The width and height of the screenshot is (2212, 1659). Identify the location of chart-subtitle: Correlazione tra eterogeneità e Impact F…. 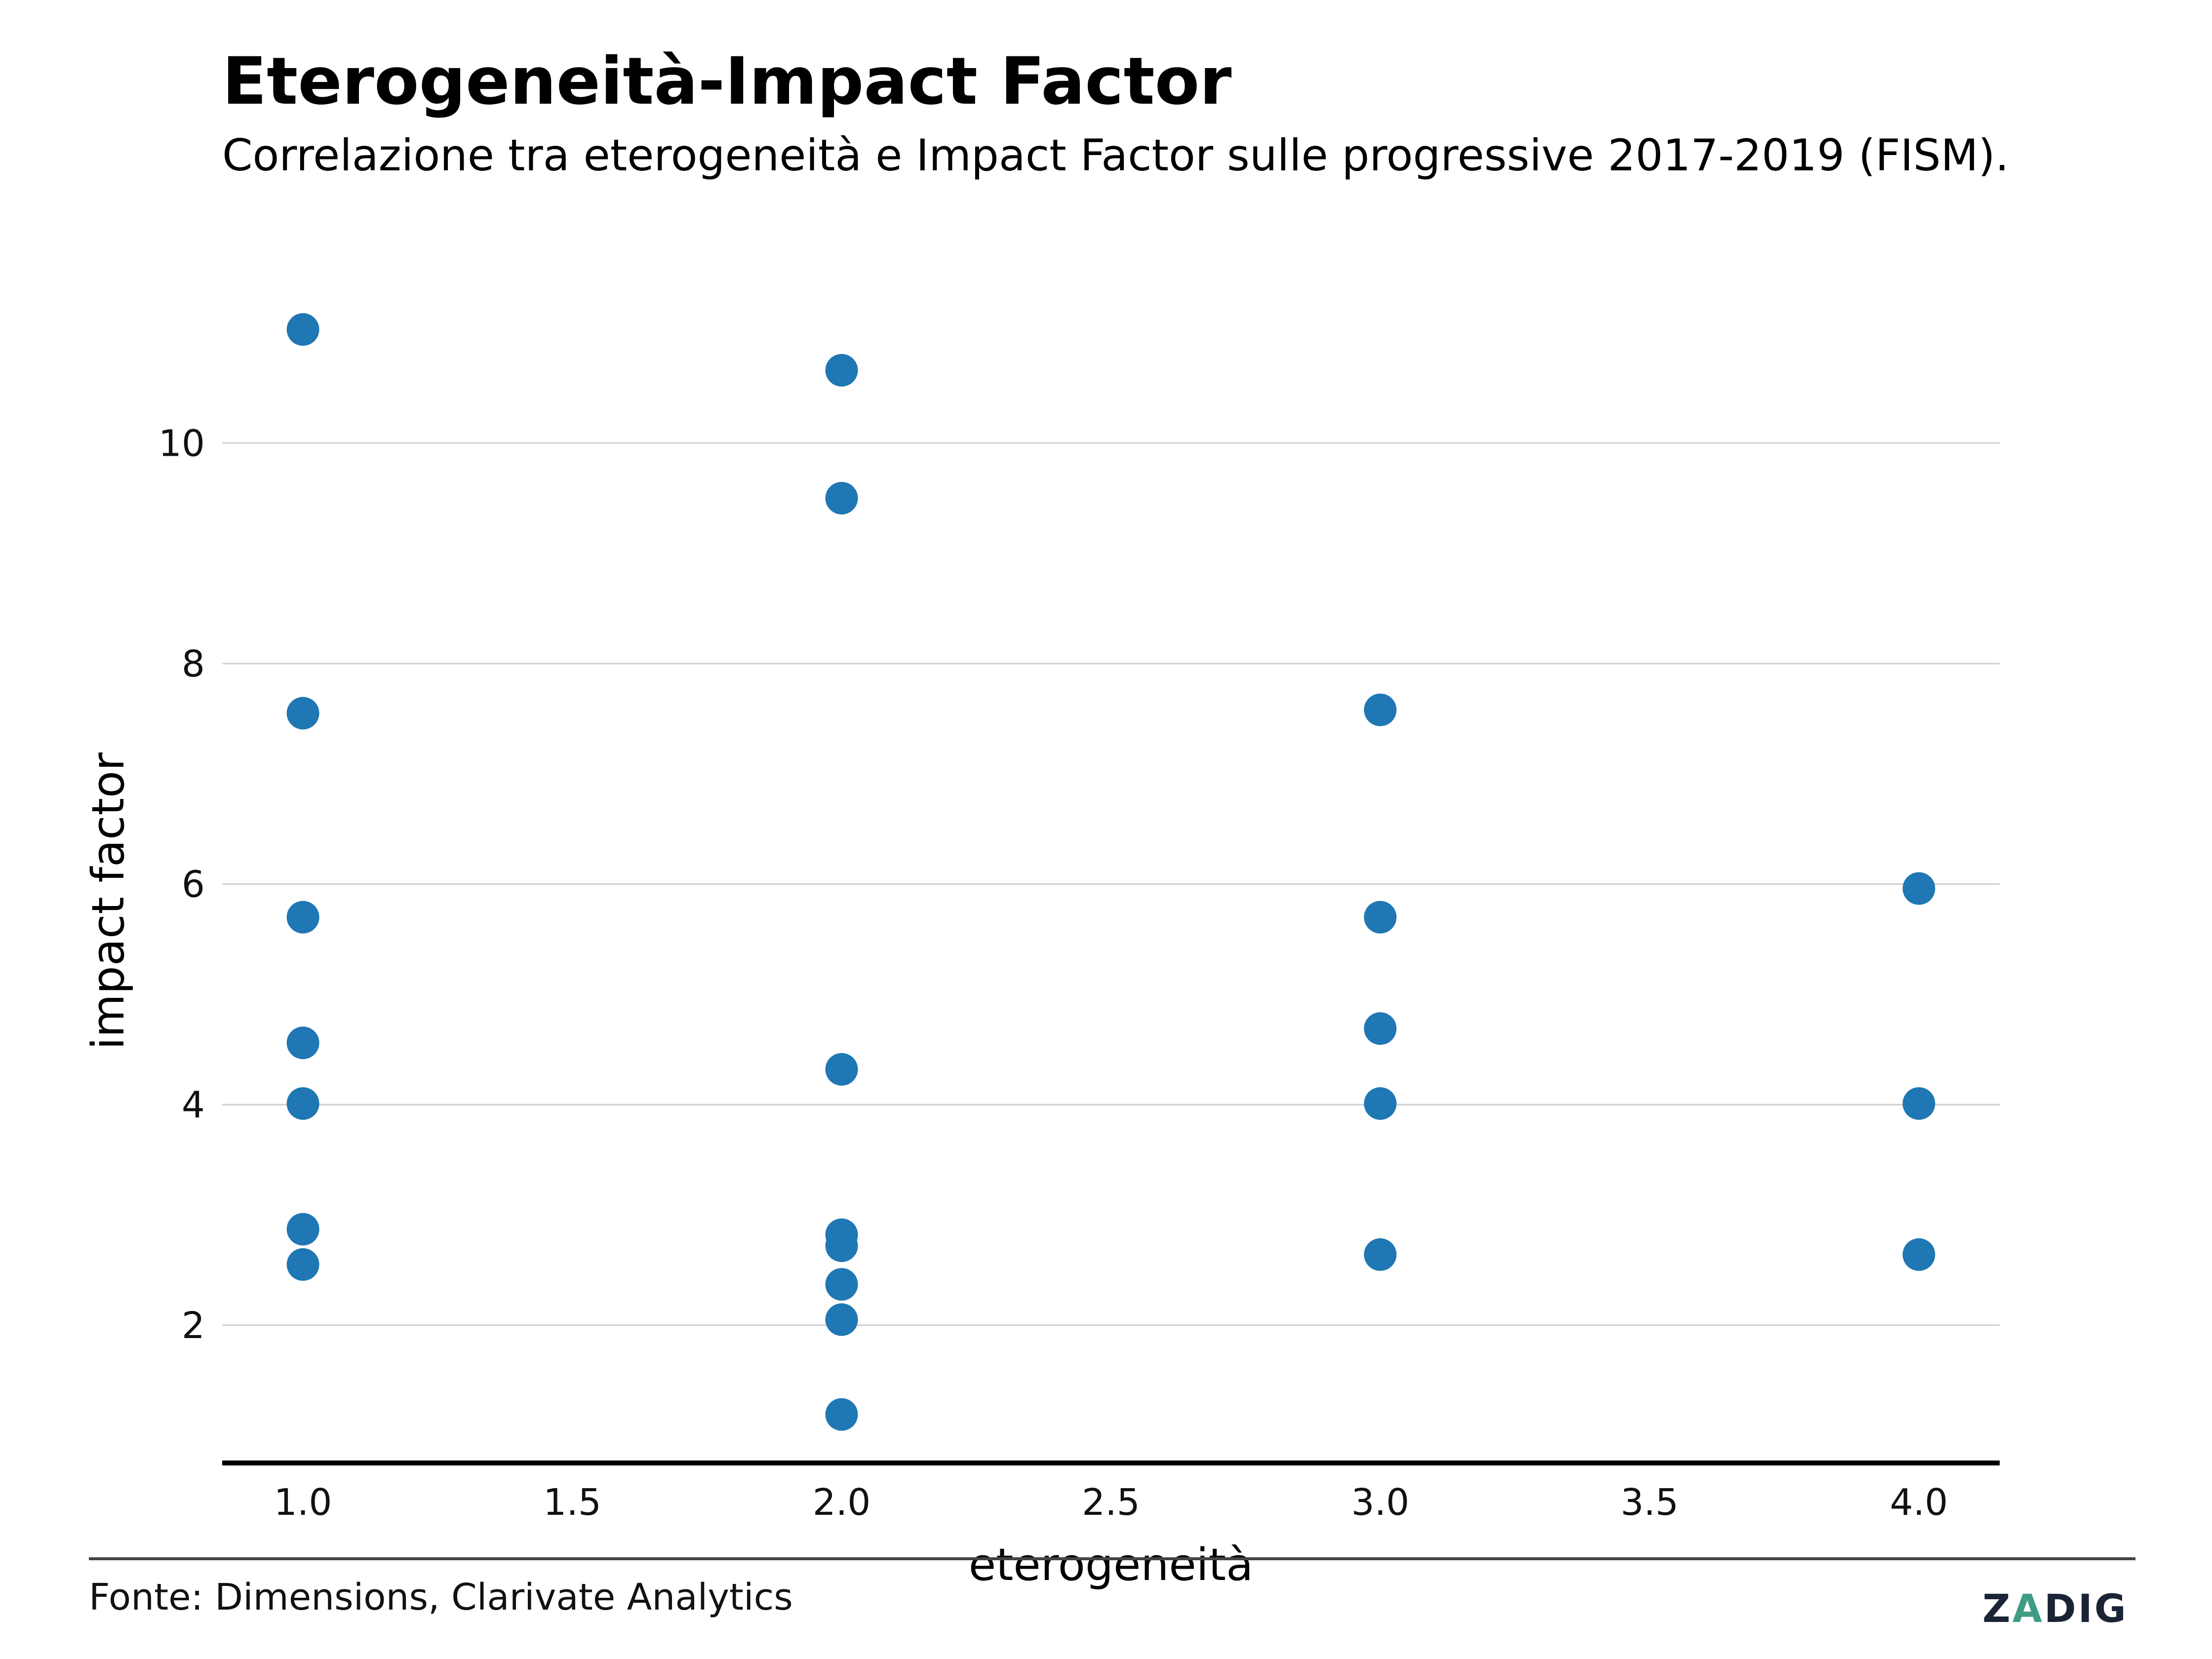
(1115, 155).